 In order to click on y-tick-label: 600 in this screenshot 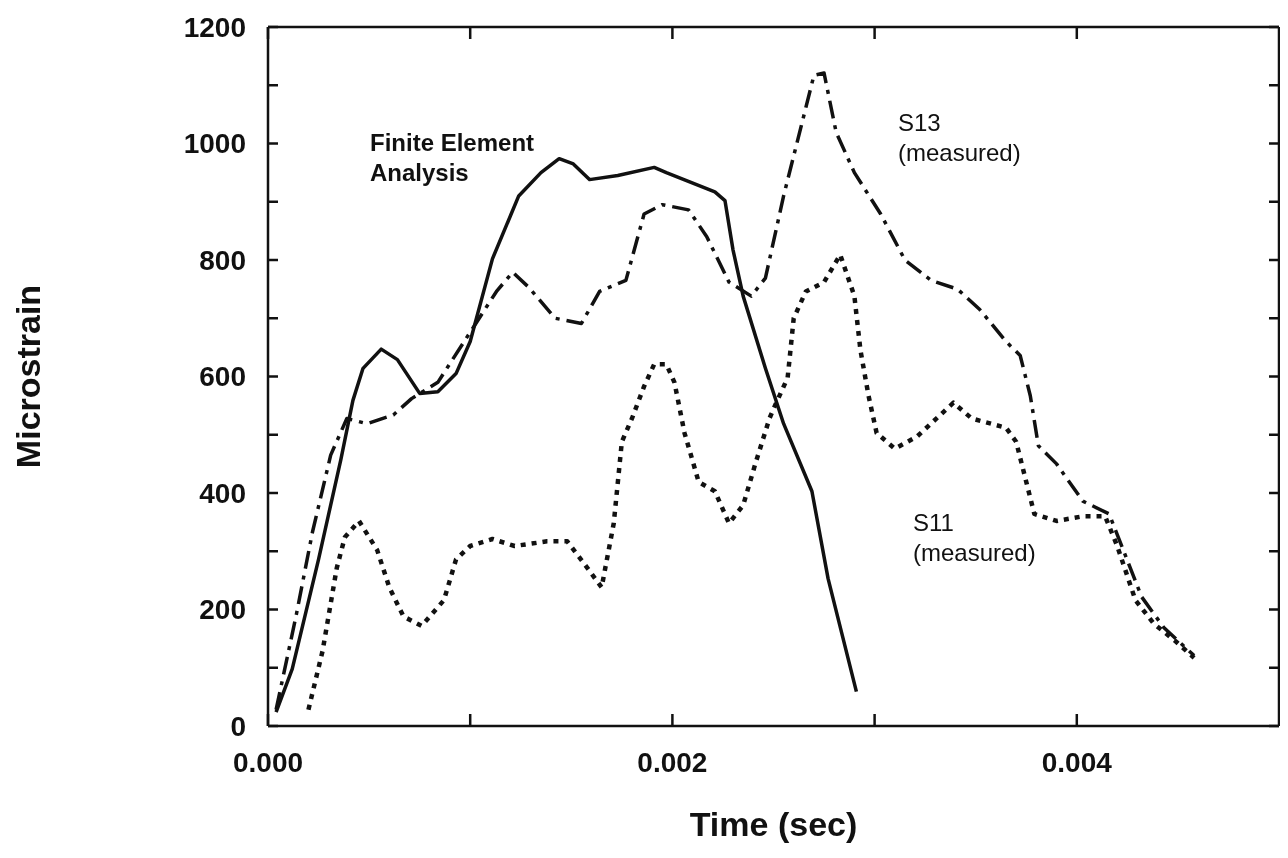, I will do `click(222, 377)`.